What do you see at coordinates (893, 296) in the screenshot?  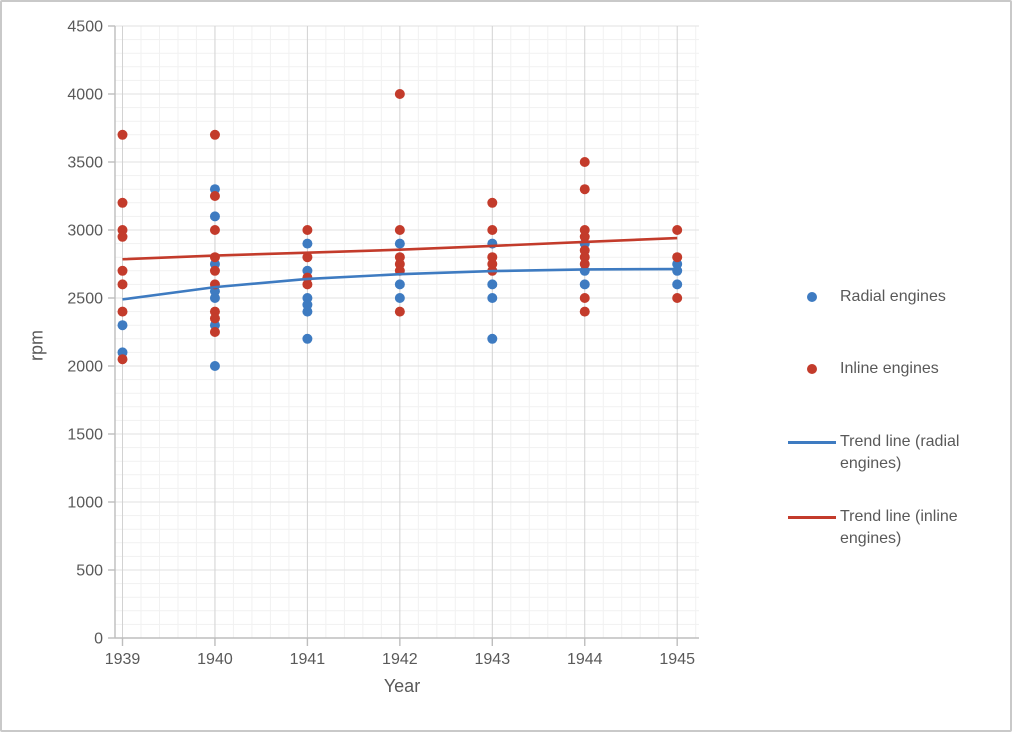 I see `legend-label: Radial engines` at bounding box center [893, 296].